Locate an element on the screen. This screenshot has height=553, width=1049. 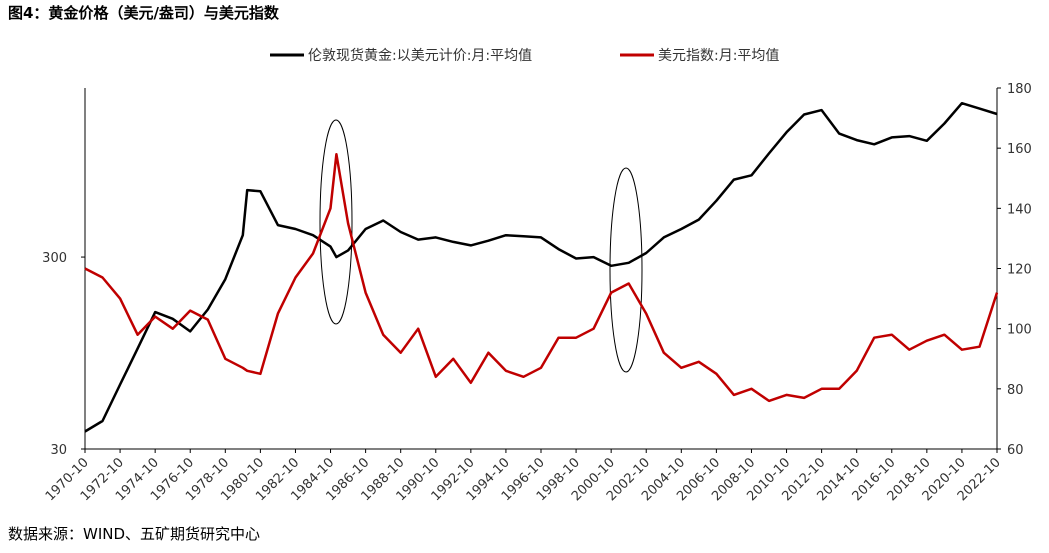
y2-tick-label: 80 is located at coordinates (1015, 390).